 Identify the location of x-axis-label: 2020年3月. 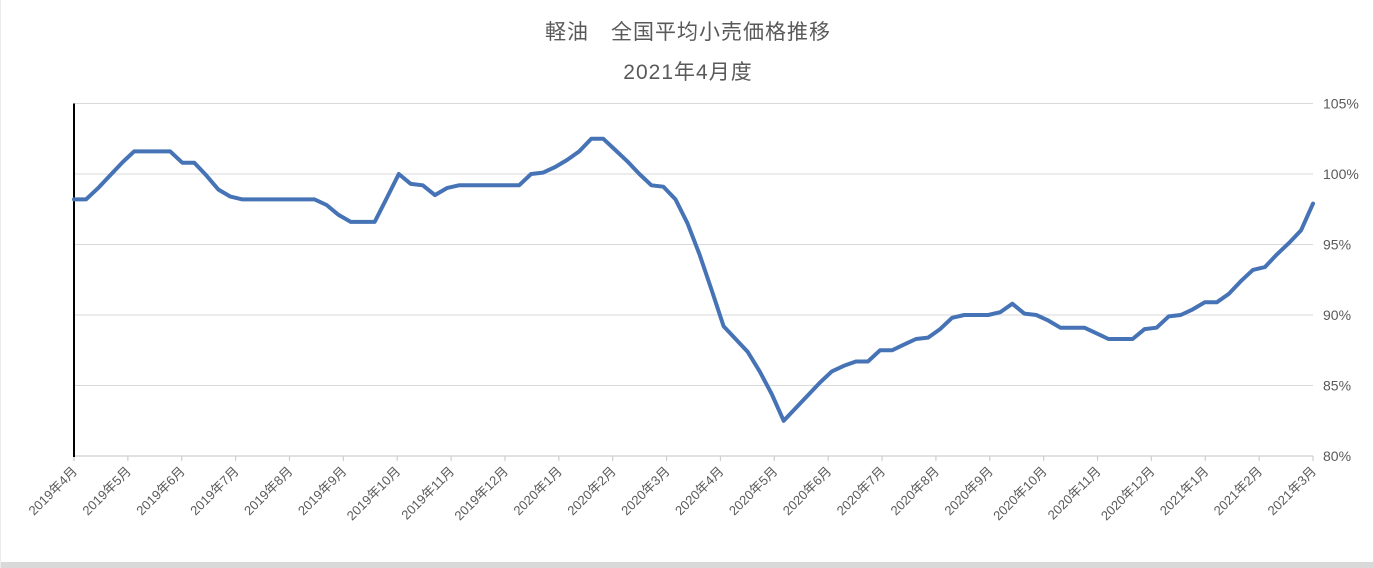
(645, 491).